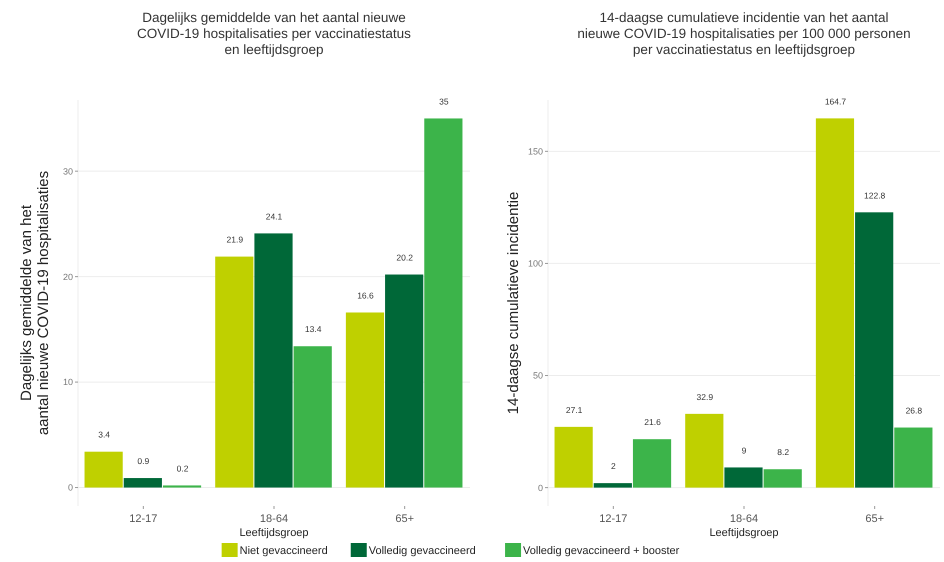 The image size is (944, 562). What do you see at coordinates (143, 461) in the screenshot?
I see `data-label: 0.9` at bounding box center [143, 461].